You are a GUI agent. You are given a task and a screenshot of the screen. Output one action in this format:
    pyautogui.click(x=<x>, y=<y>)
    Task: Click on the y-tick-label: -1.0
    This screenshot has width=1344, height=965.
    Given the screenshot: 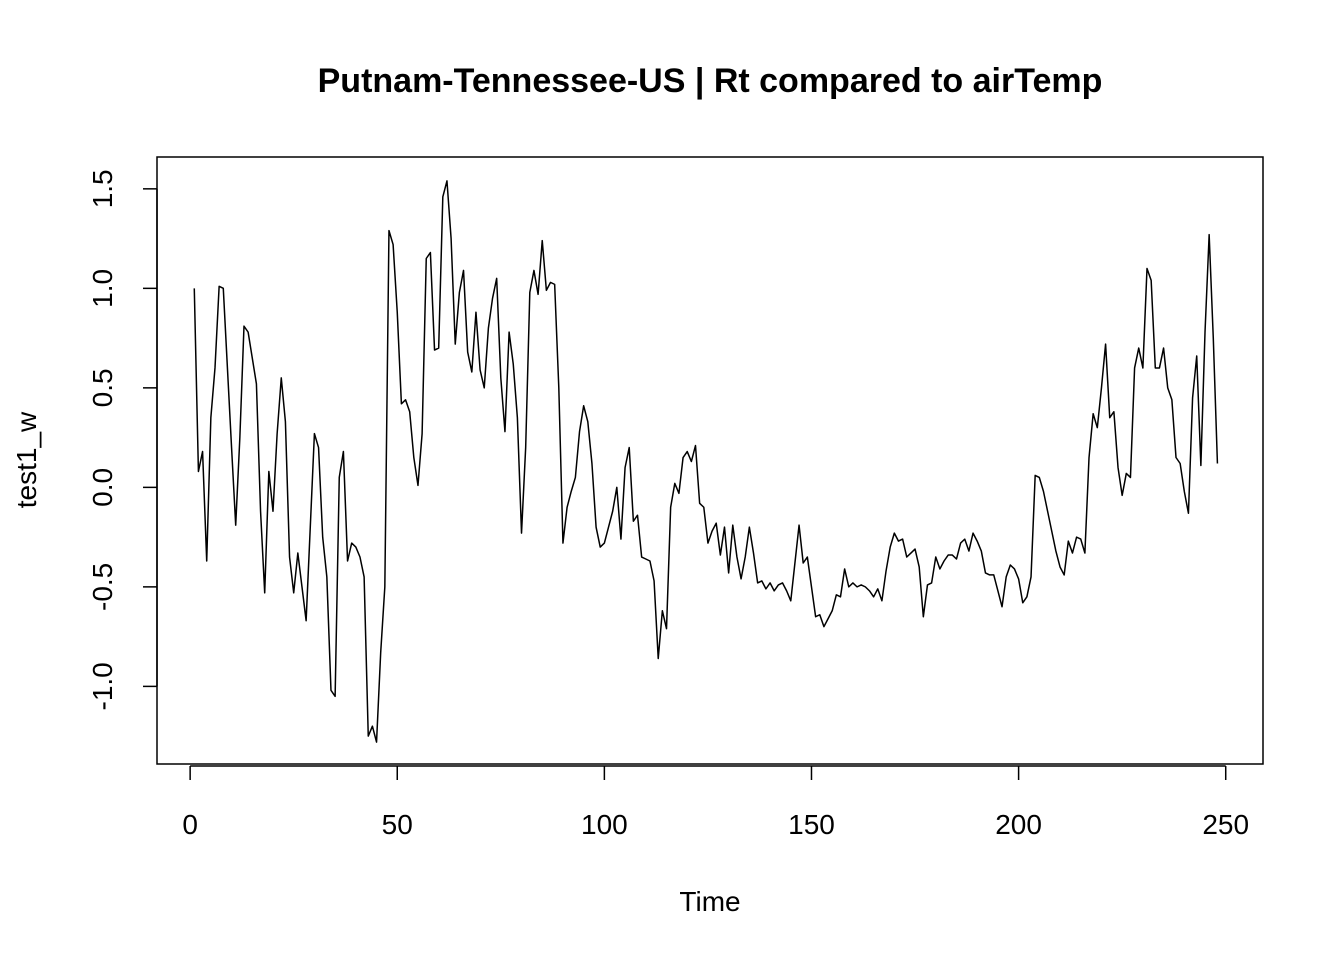 What is the action you would take?
    pyautogui.click(x=102, y=686)
    